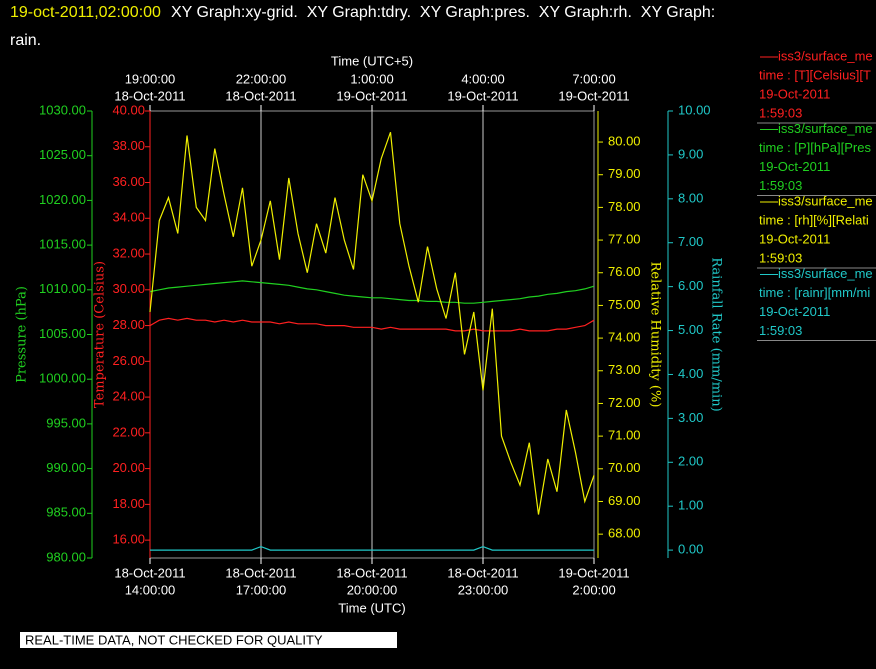 This screenshot has width=876, height=669. Describe the element at coordinates (624, 337) in the screenshot. I see `y2-tick-label: 74.00` at that location.